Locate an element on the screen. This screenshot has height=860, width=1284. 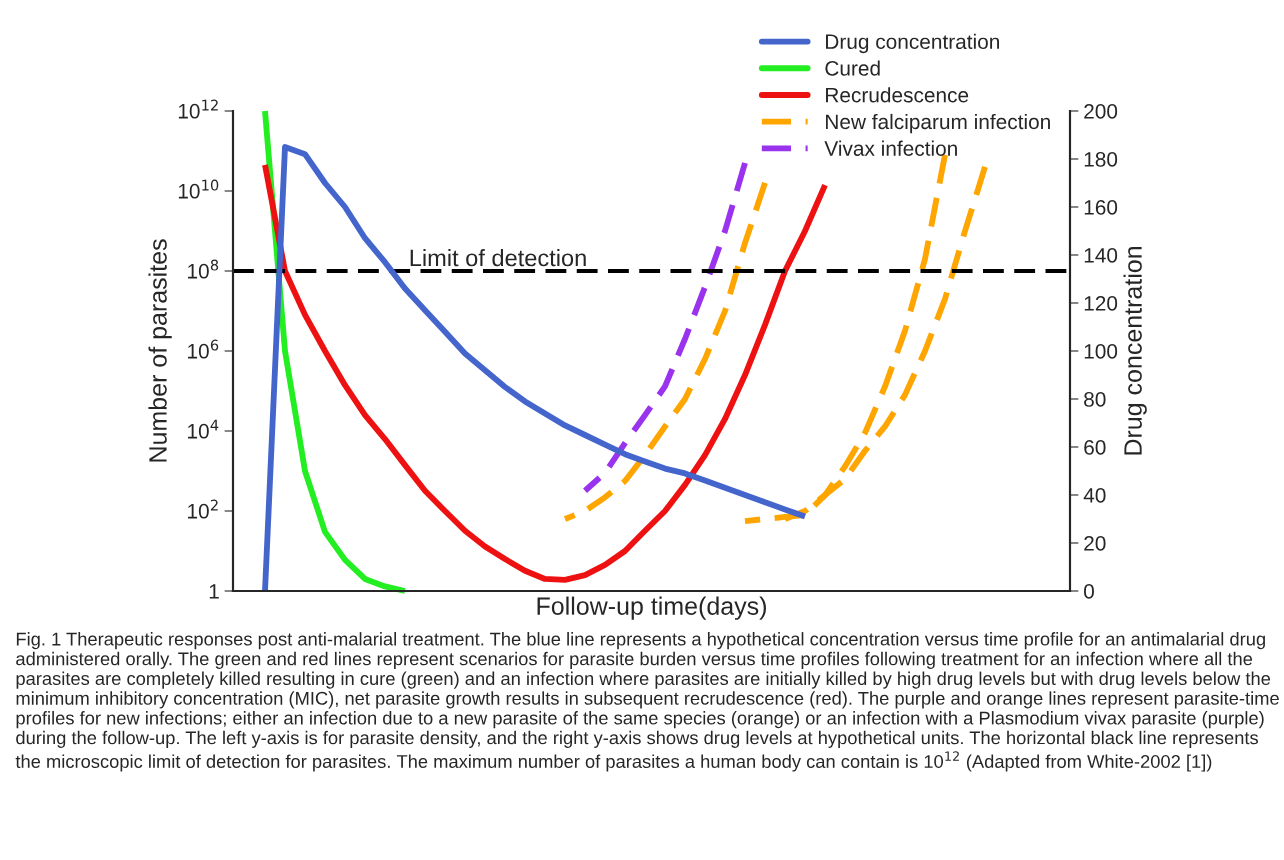
y2-tick-label: 40 is located at coordinates (1094, 495).